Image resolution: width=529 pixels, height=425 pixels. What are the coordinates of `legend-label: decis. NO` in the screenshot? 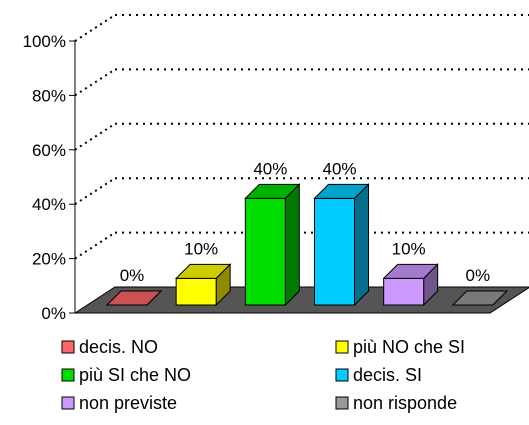 It's located at (118, 347).